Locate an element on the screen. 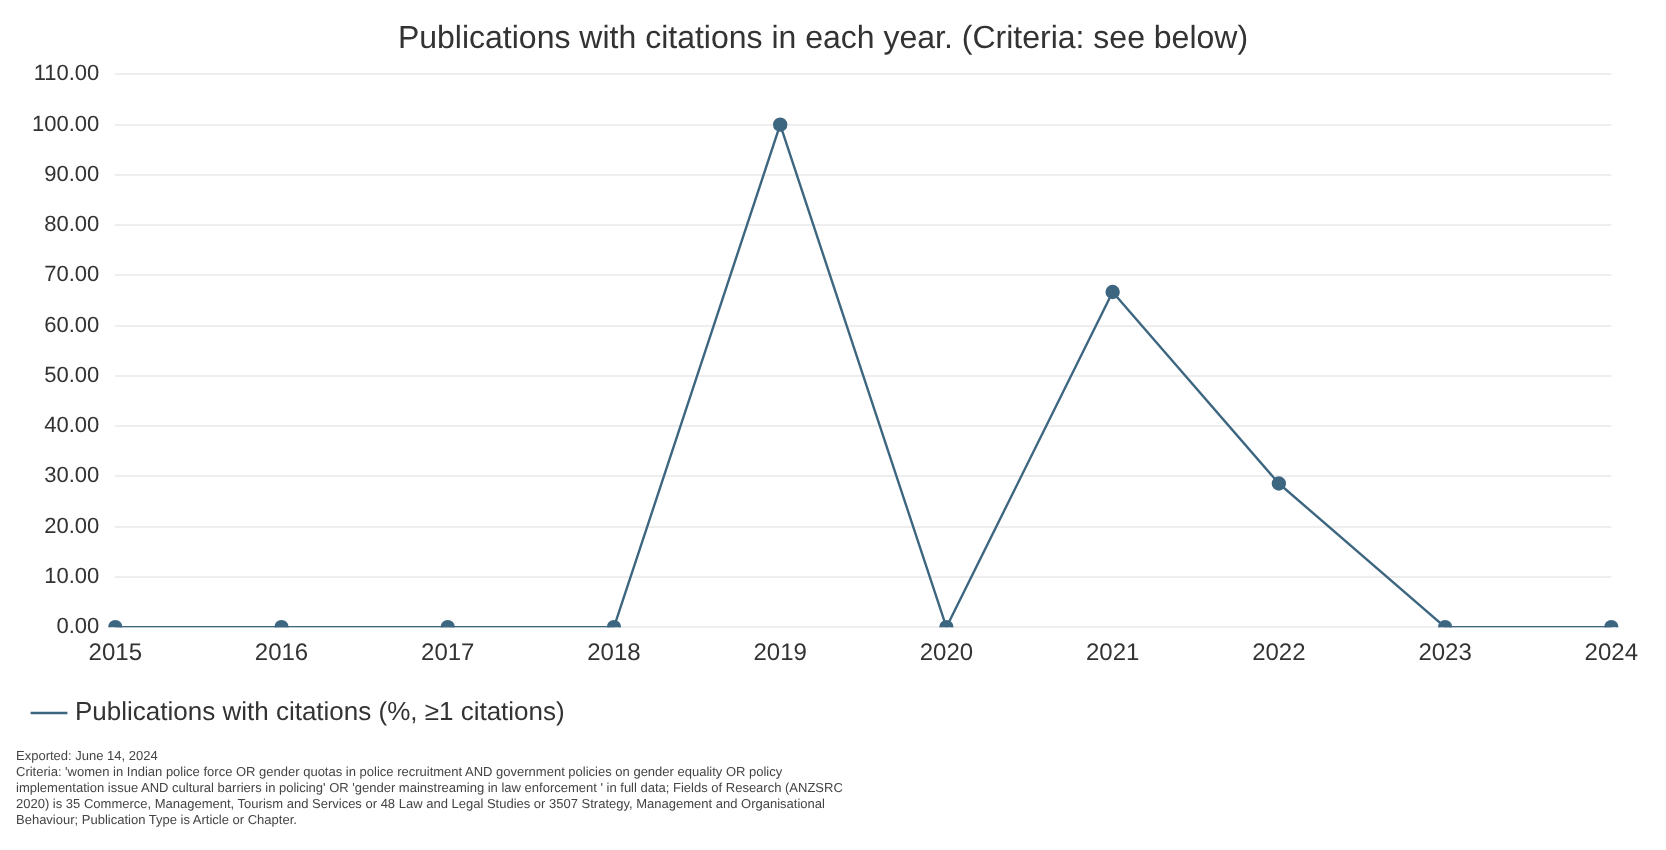  y-tick-label: 110.00 is located at coordinates (66, 74).